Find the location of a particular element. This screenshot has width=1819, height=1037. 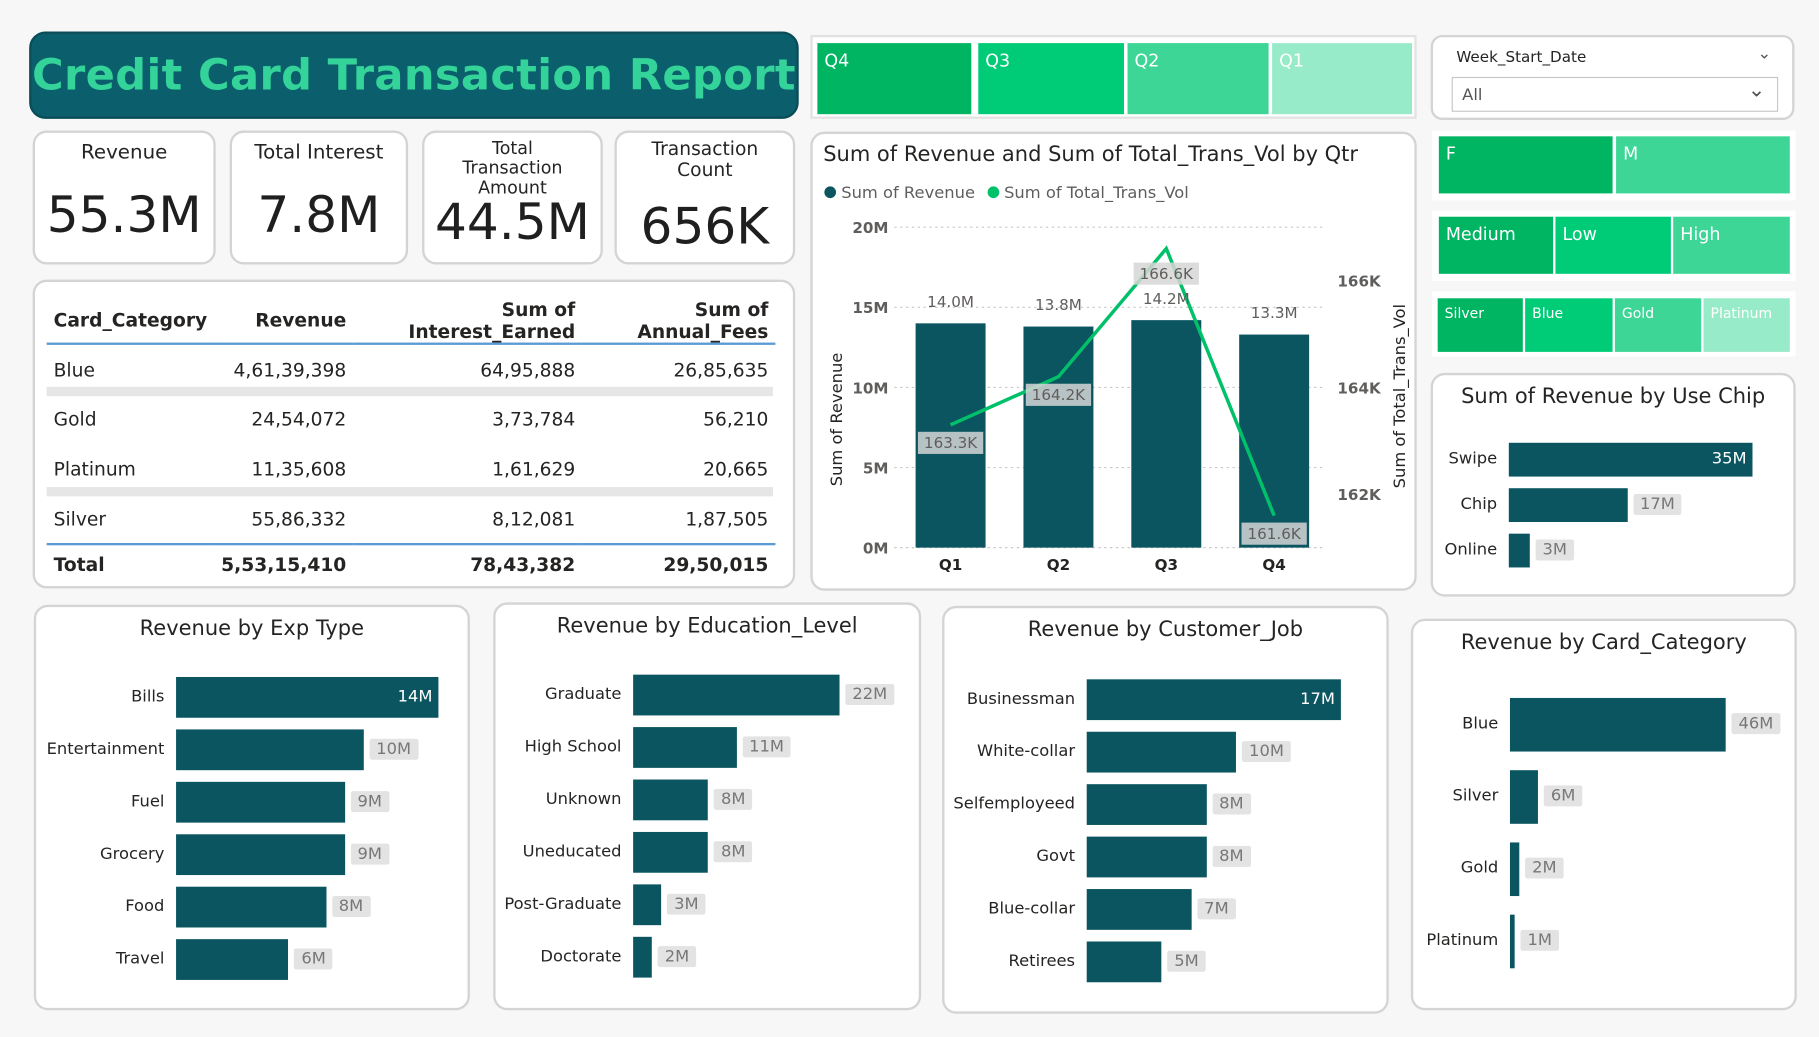

chevron-down-icon: ⌄ is located at coordinates (1764, 53).